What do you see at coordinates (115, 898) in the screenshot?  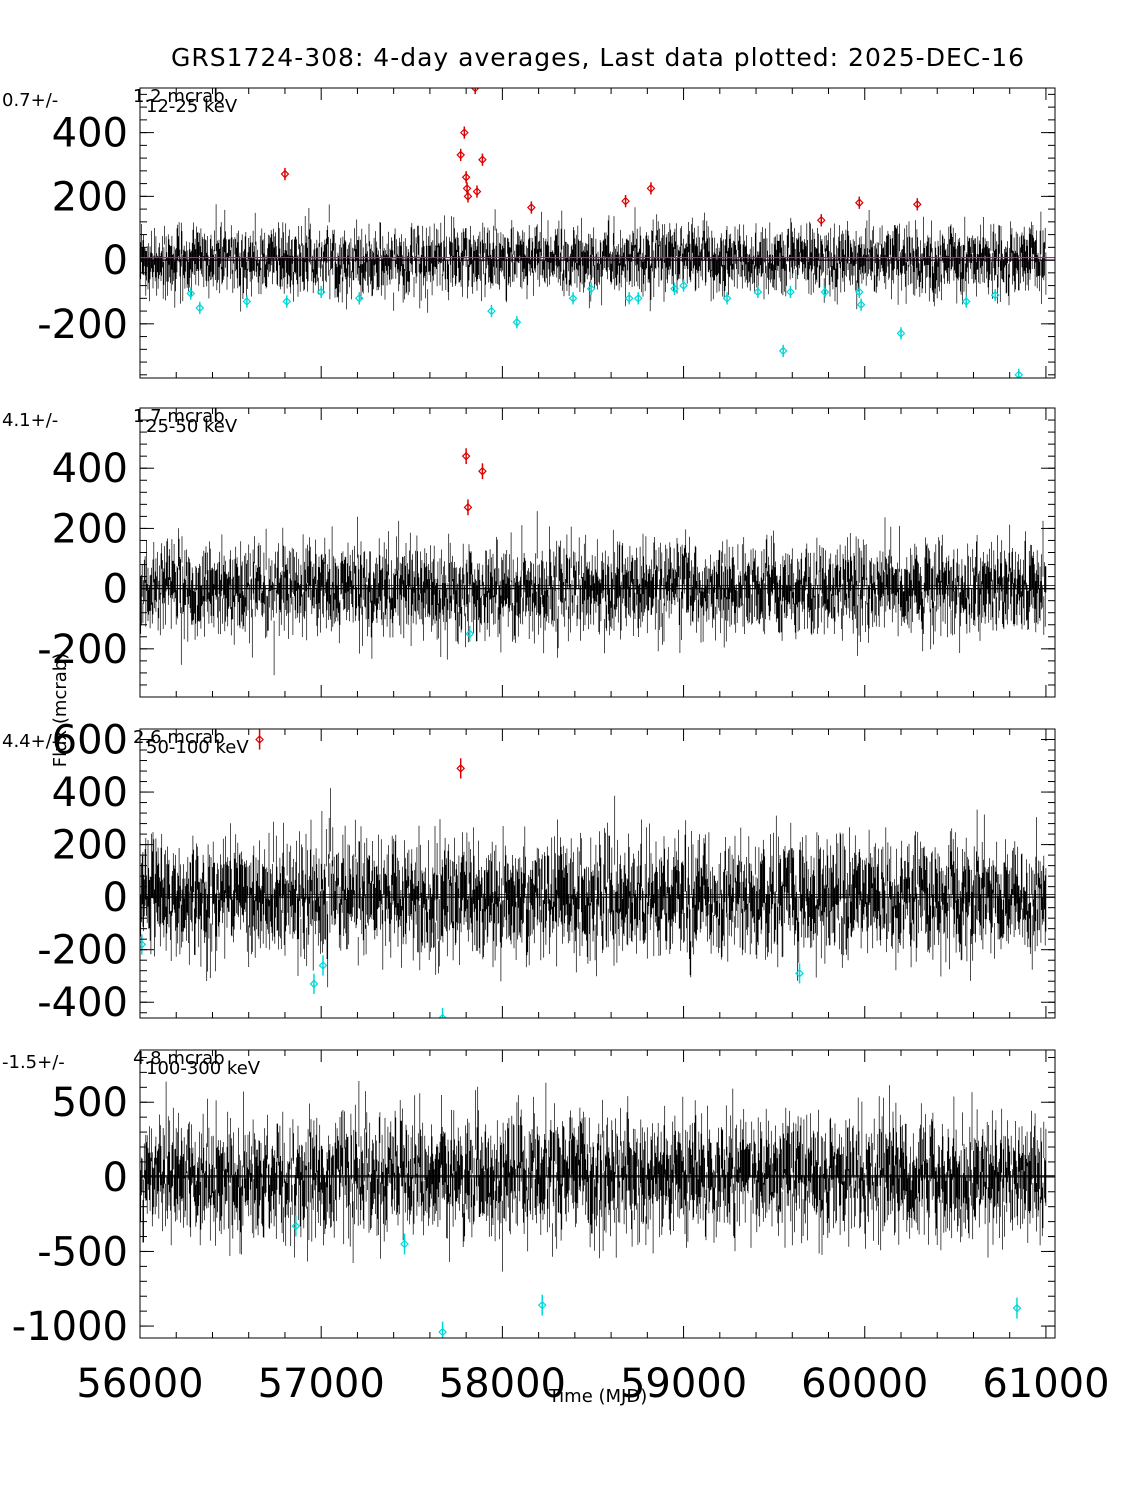 I see `panel-2-ytick-2: 0` at bounding box center [115, 898].